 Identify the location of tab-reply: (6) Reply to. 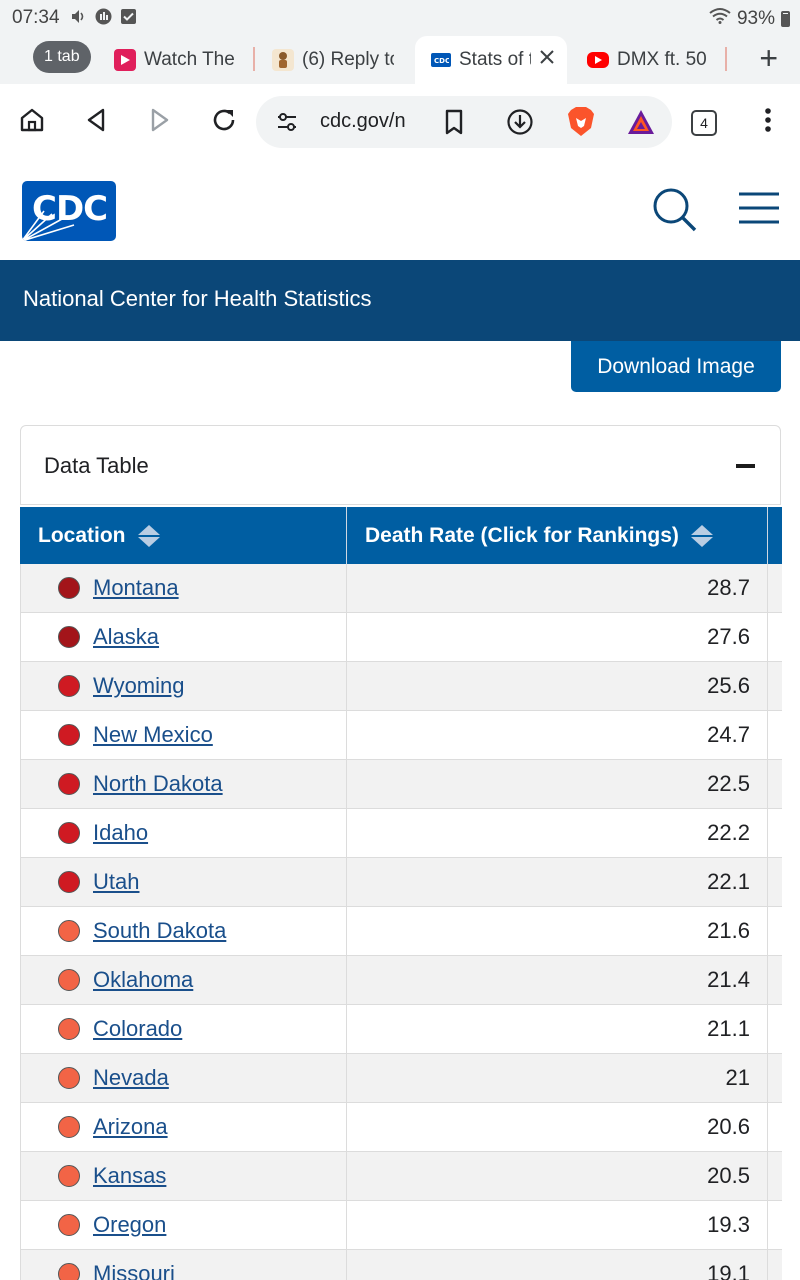
(333, 60).